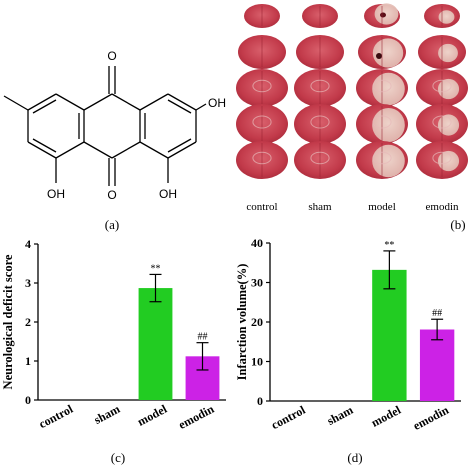 The width and height of the screenshot is (474, 468). What do you see at coordinates (111, 195) in the screenshot?
I see `carbonyl-bottom-label: O` at bounding box center [111, 195].